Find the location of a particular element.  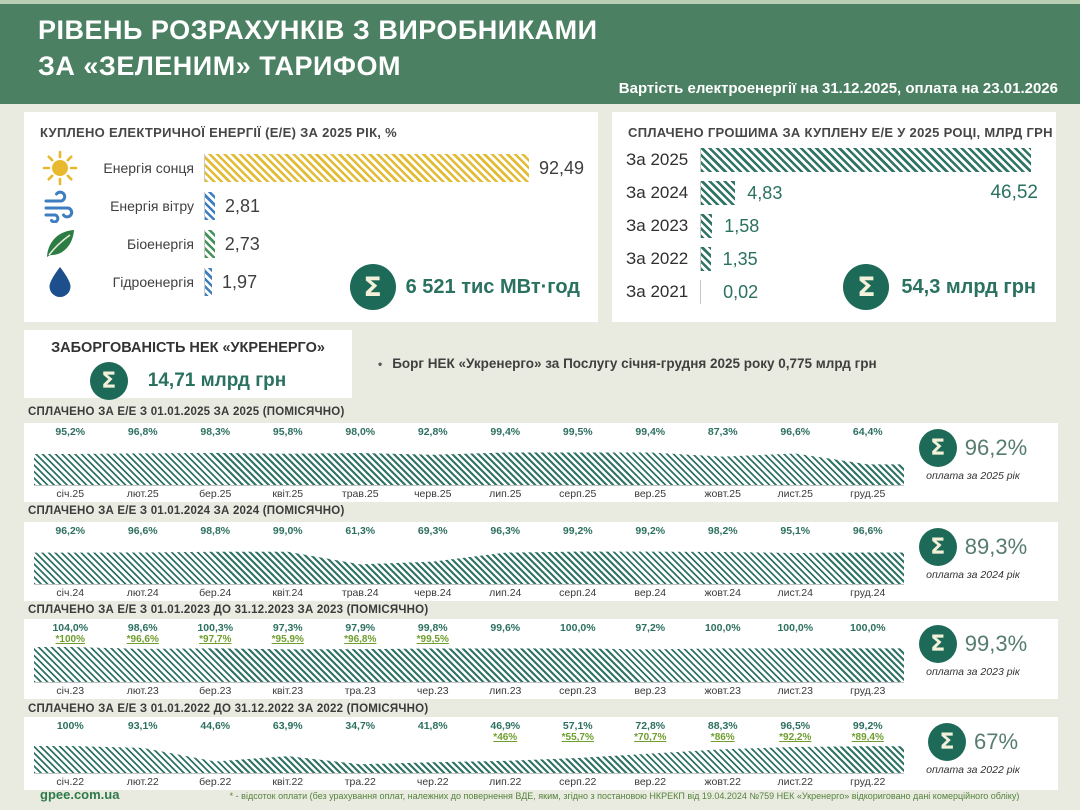

month-label: жовт.24 is located at coordinates (722, 593).